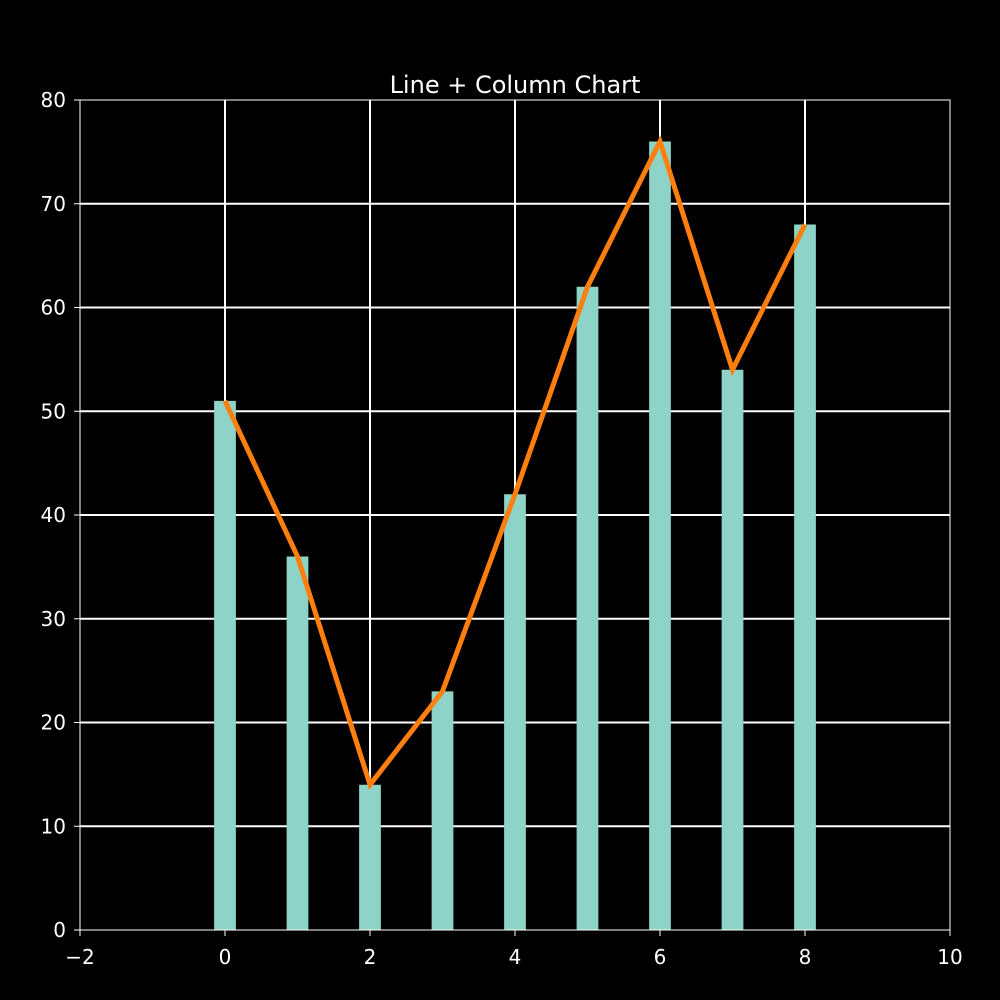 Image resolution: width=1000 pixels, height=1000 pixels. What do you see at coordinates (805, 957) in the screenshot?
I see `x-tick-label: 8` at bounding box center [805, 957].